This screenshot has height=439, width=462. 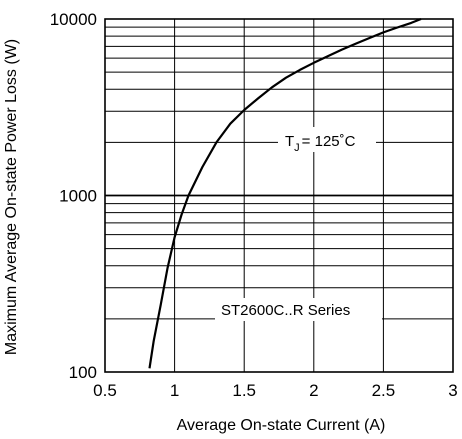 What do you see at coordinates (452, 390) in the screenshot?
I see `x-tick-label: 3` at bounding box center [452, 390].